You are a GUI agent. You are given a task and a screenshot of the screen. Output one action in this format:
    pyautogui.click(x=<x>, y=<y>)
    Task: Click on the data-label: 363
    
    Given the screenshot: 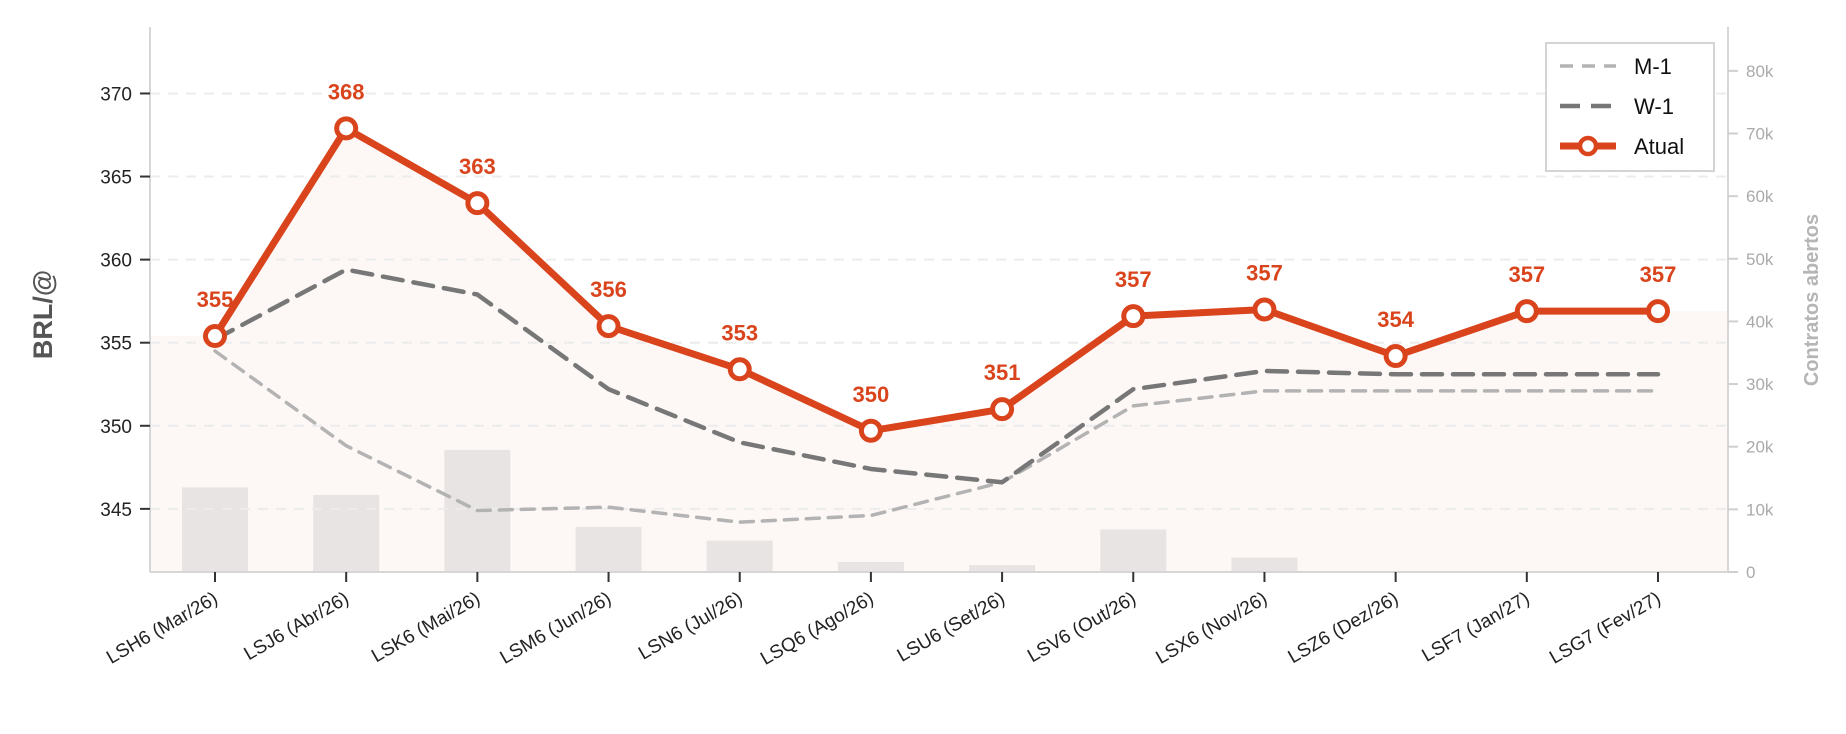 What is the action you would take?
    pyautogui.click(x=477, y=166)
    